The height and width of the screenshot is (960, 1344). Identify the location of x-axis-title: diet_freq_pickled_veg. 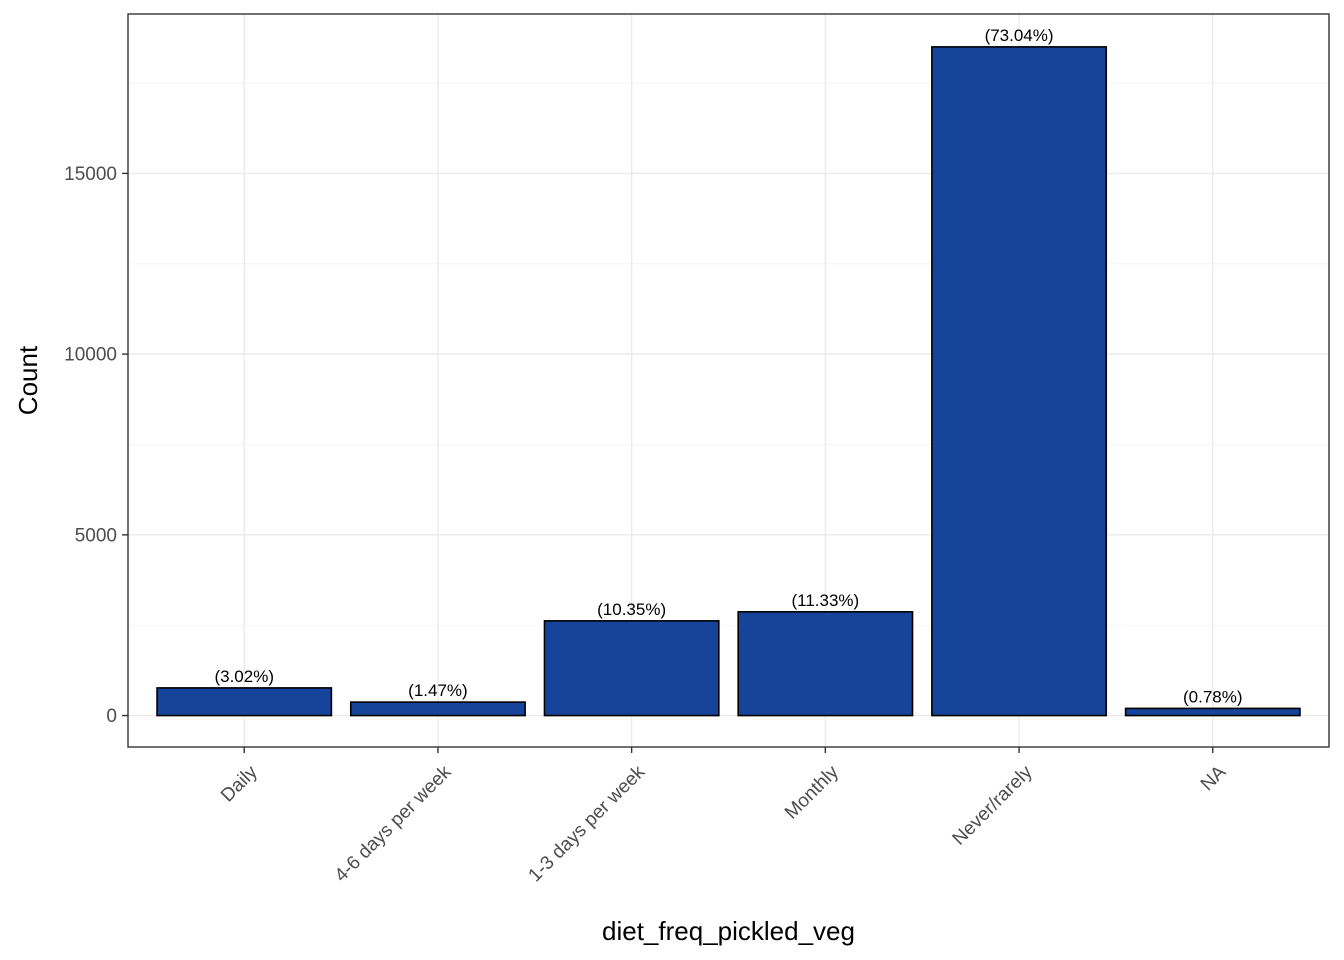
(728, 931).